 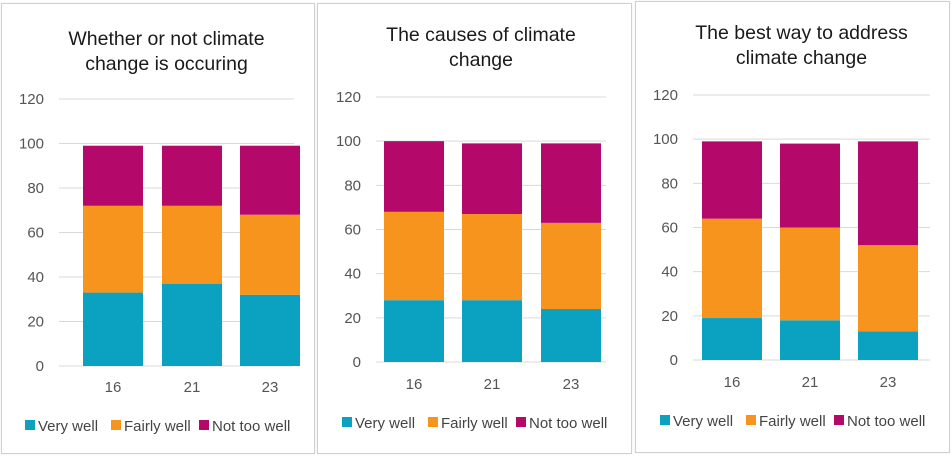 I want to click on chart-title: change is occuring, so click(x=166, y=64).